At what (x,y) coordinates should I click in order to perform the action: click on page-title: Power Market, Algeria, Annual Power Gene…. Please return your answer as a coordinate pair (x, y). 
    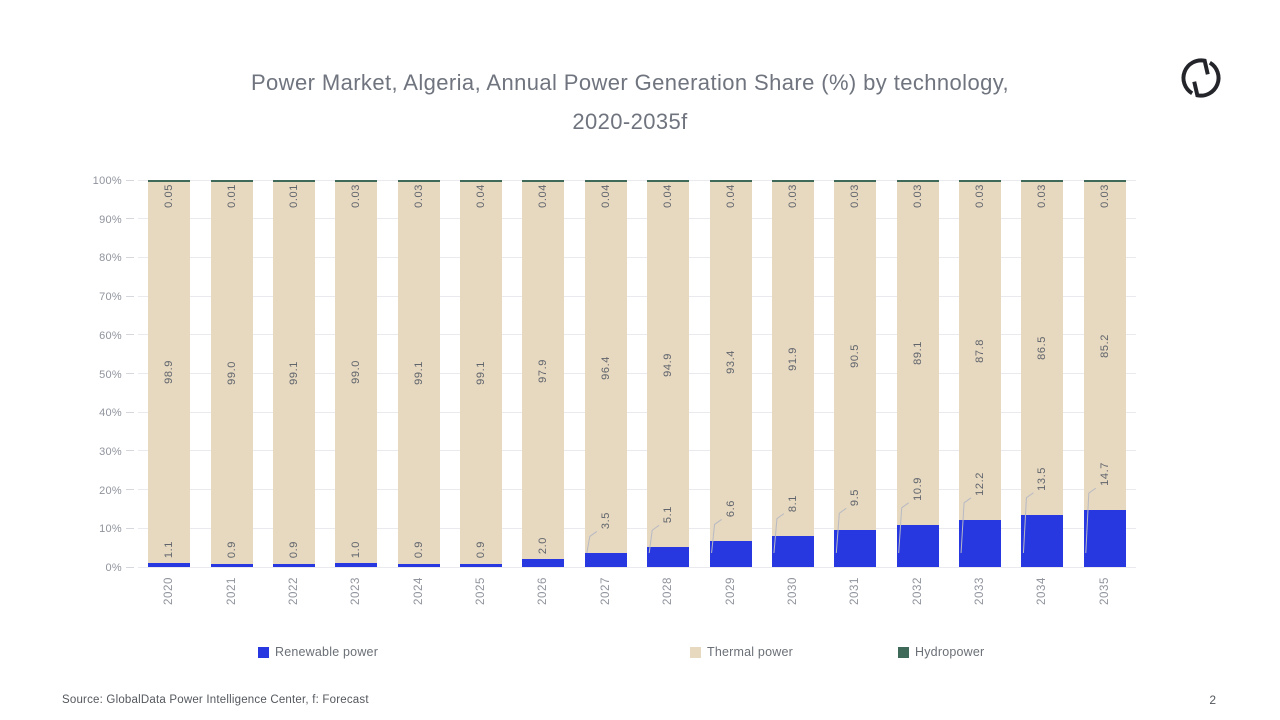
    Looking at the image, I should click on (630, 102).